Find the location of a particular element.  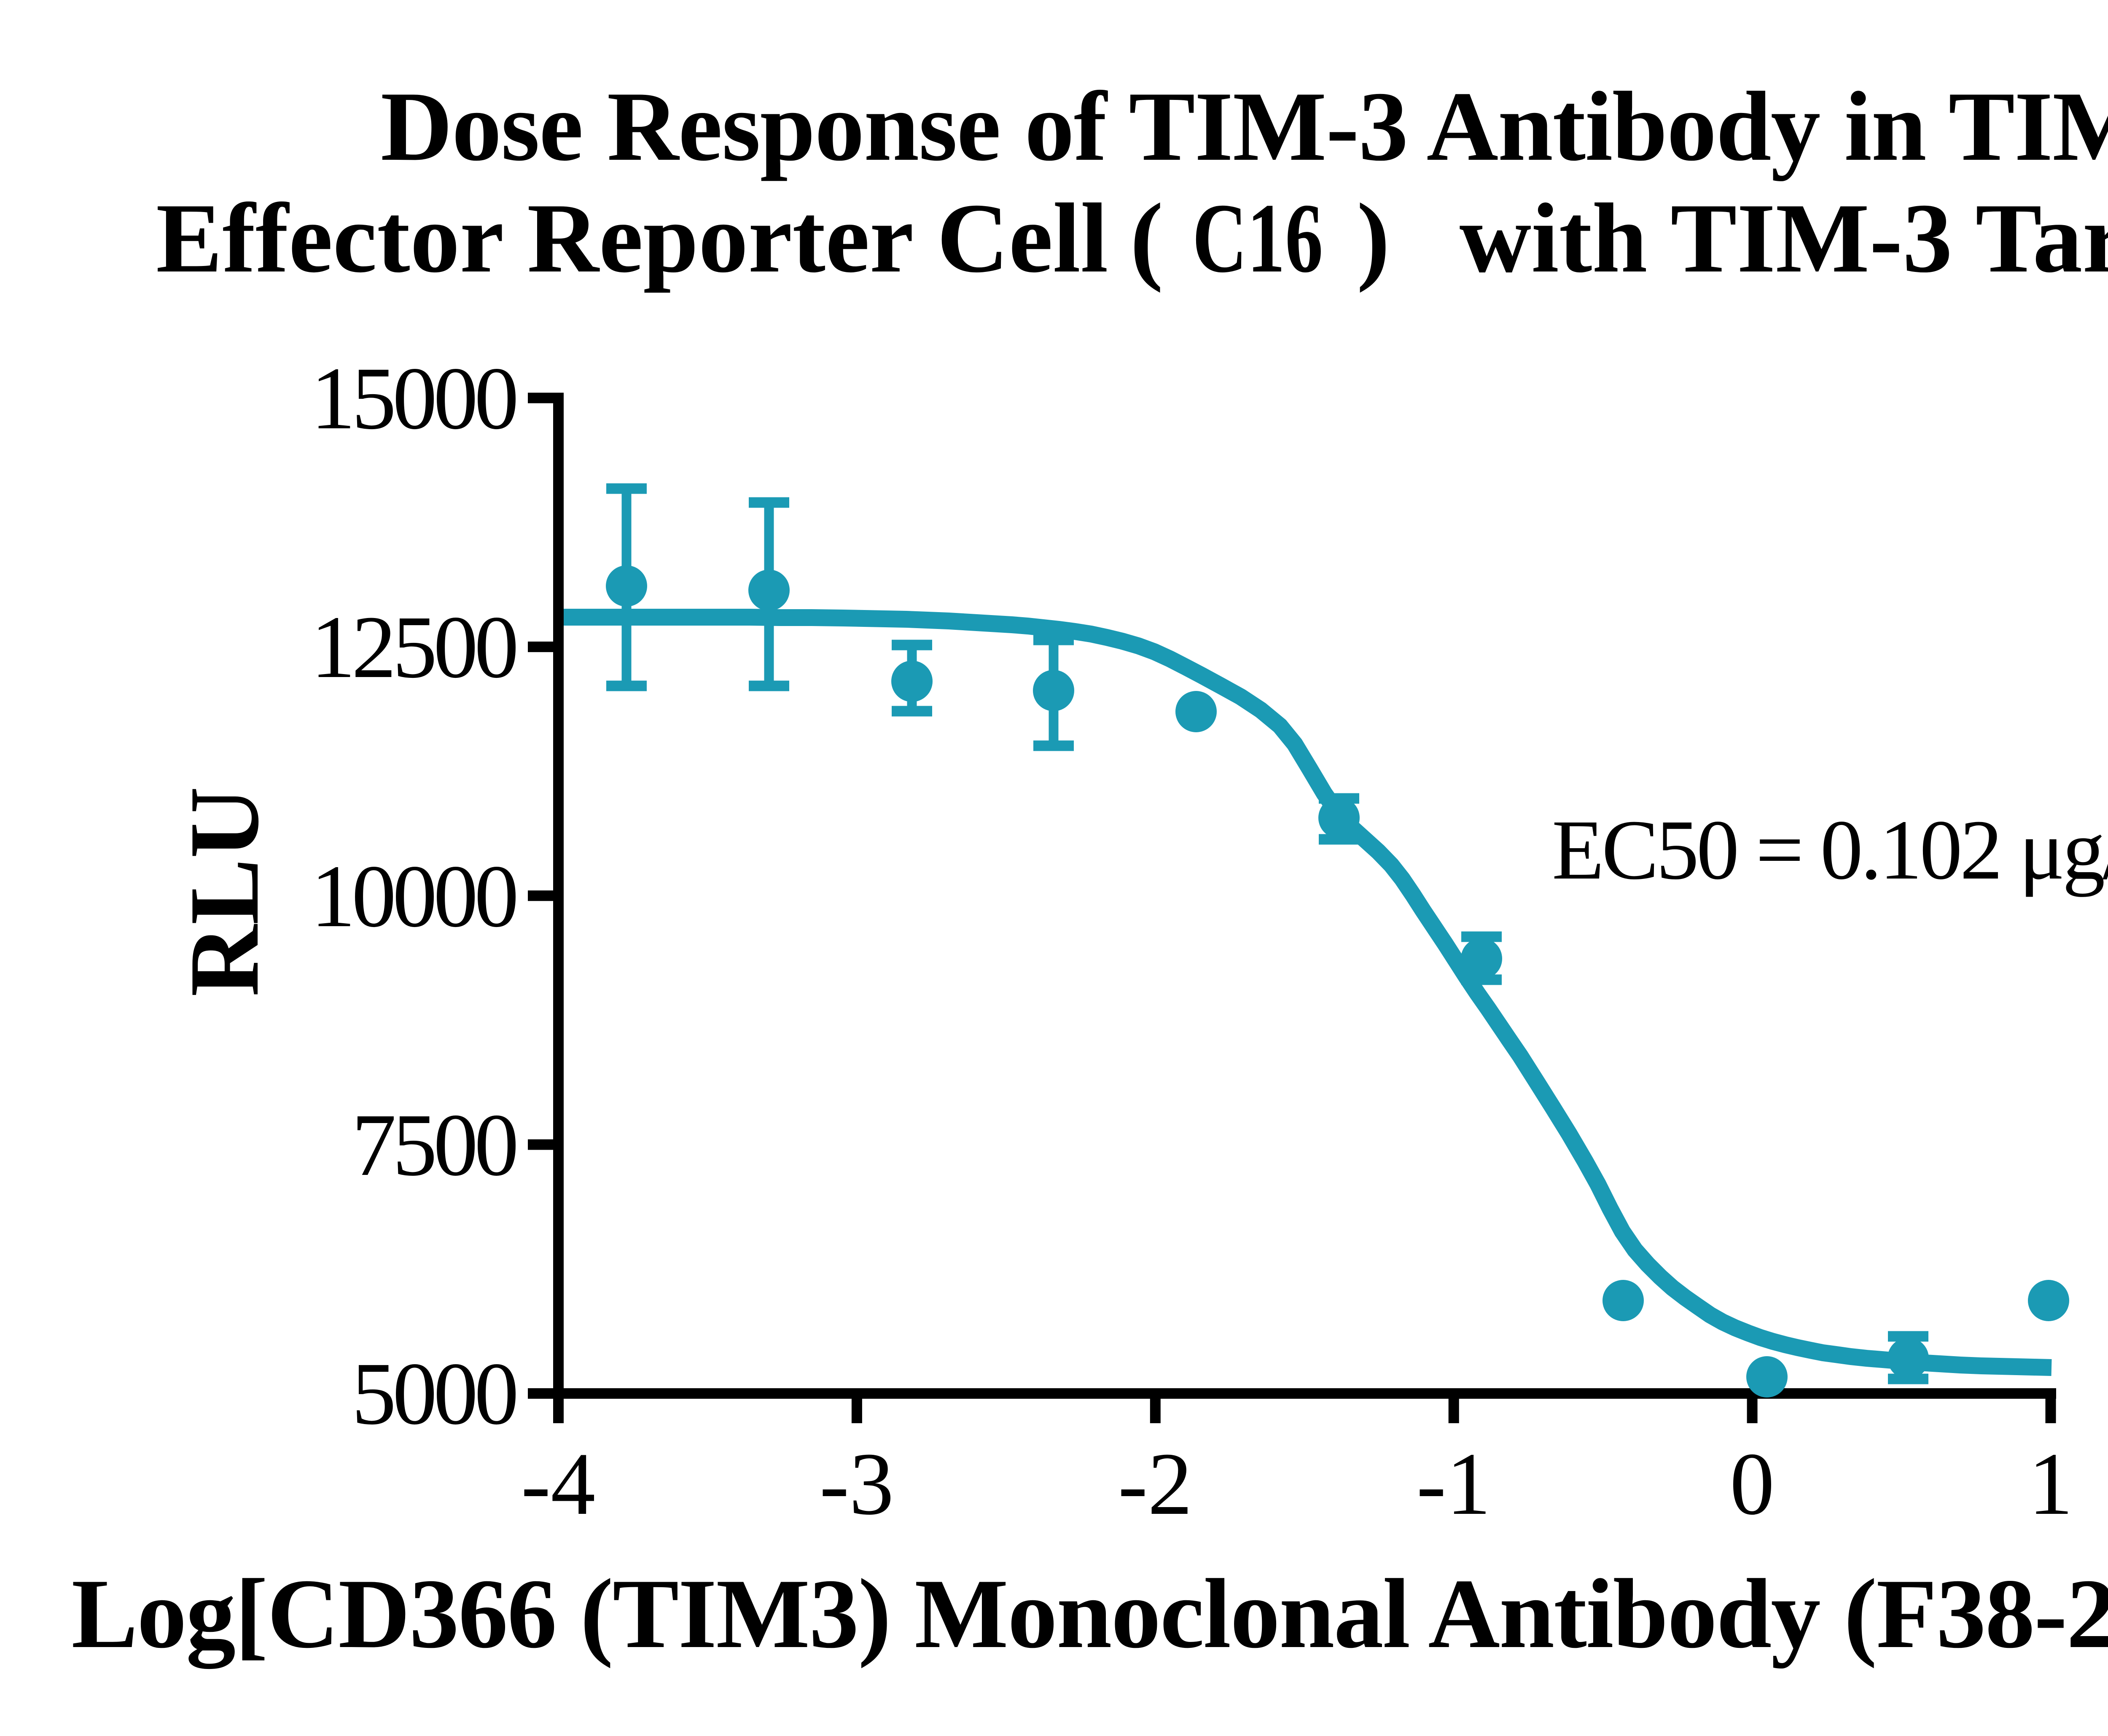

svg-text:Dose Response of TIM-3 Antibod: Dose Response of TIM-3 Antibody in TIM-3 is located at coordinates (1244, 127).